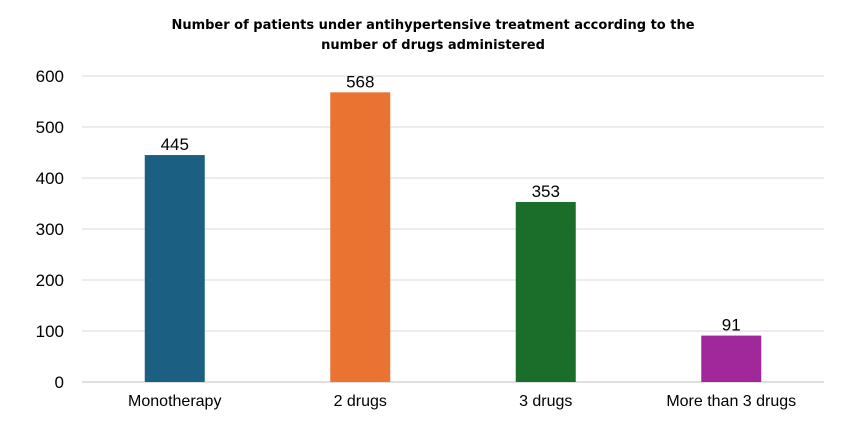 Image resolution: width=866 pixels, height=429 pixels. I want to click on y-tick-label: 300, so click(50, 229).